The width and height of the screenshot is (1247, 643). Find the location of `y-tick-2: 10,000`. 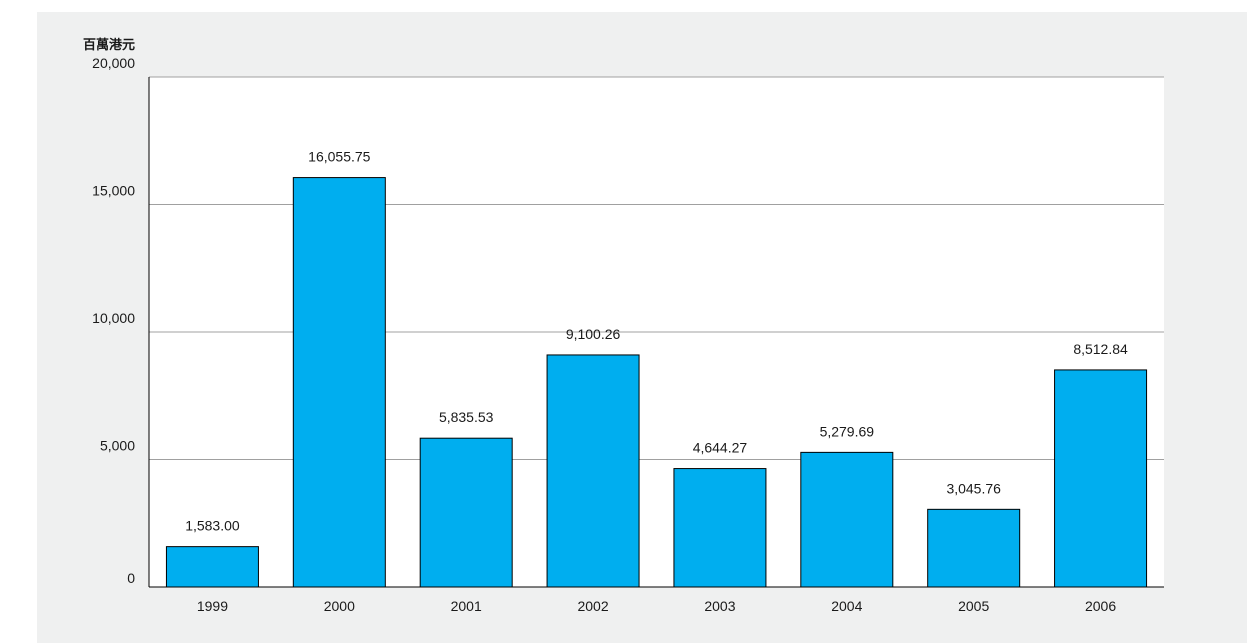

y-tick-2: 10,000 is located at coordinates (113, 318).